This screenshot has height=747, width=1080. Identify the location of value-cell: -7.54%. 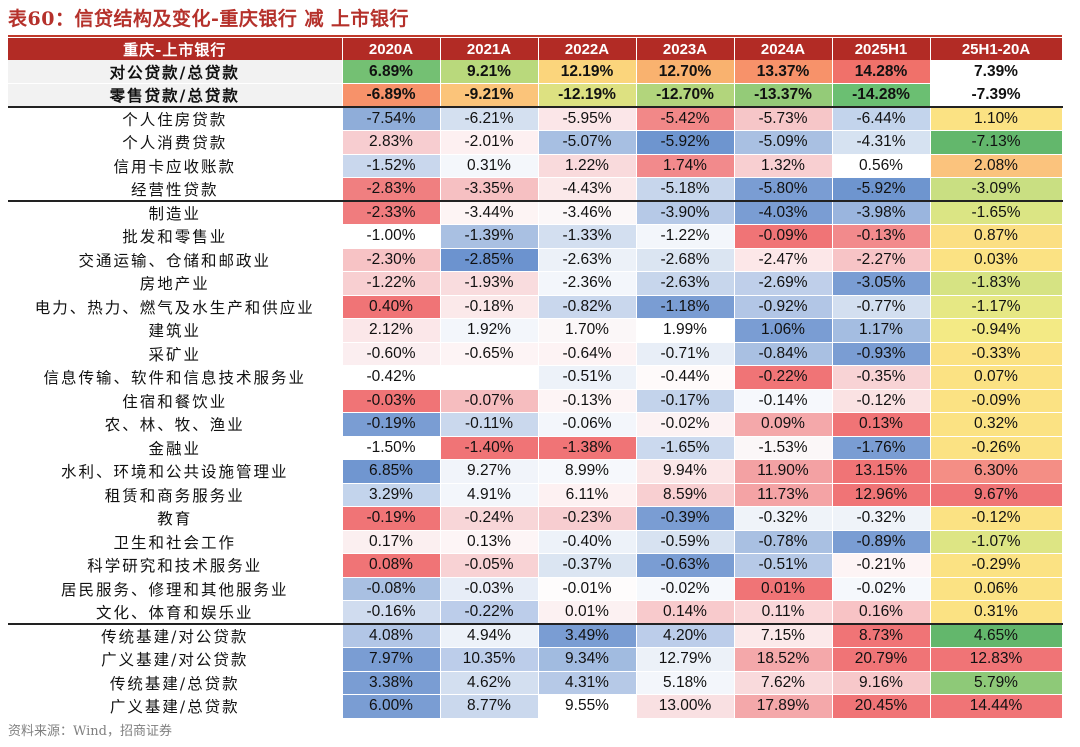
(391, 118).